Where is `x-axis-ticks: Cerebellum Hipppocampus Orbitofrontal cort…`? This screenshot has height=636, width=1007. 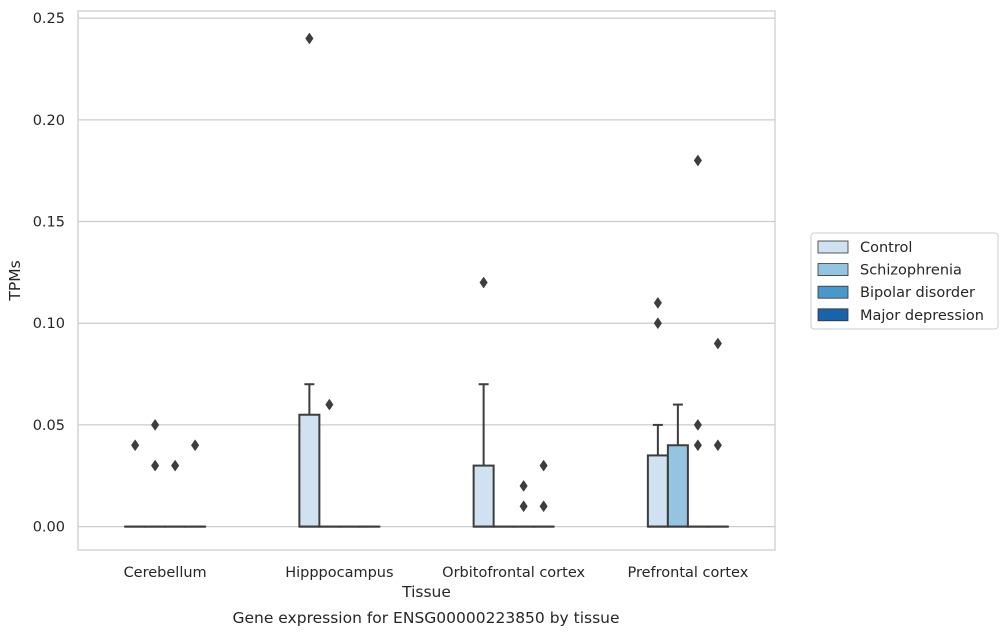 x-axis-ticks: Cerebellum Hipppocampus Orbitofrontal cort… is located at coordinates (436, 573).